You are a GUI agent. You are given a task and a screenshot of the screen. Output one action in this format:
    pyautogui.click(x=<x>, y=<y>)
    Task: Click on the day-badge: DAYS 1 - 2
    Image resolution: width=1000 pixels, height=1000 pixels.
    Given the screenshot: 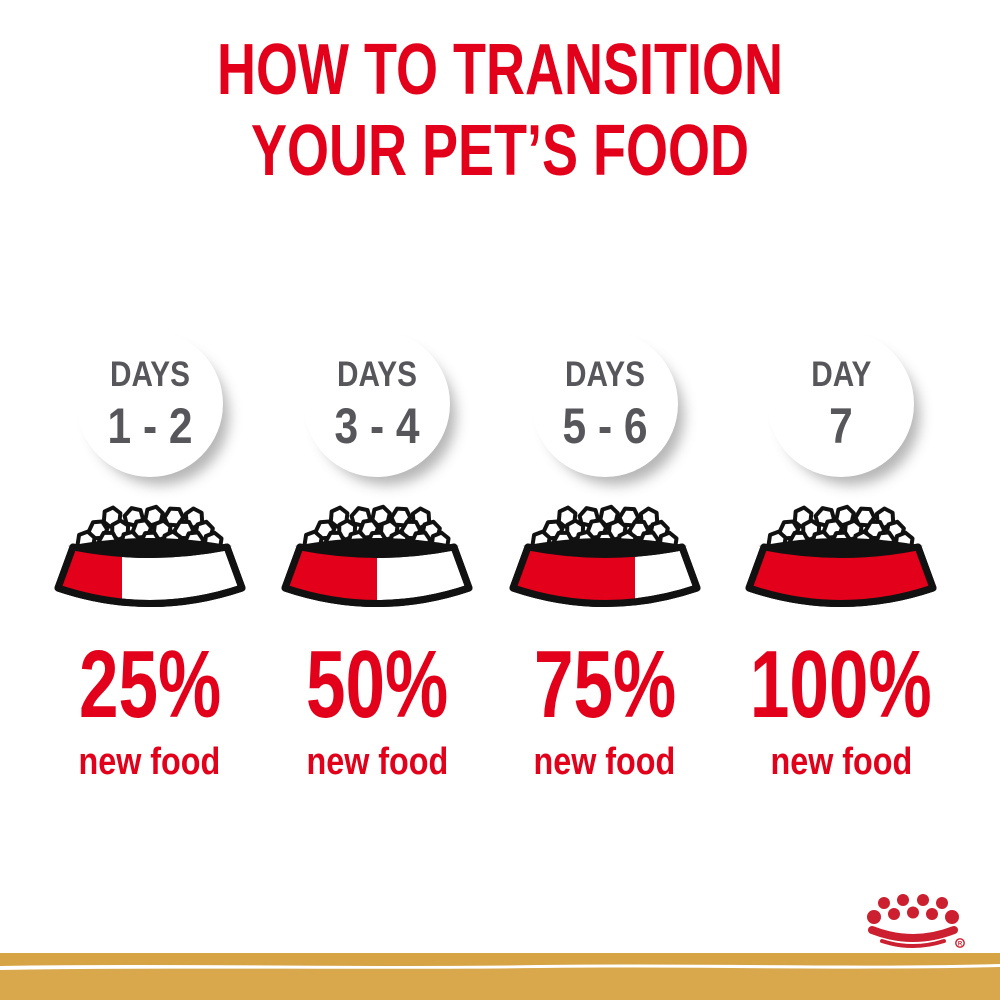 What is the action you would take?
    pyautogui.click(x=149, y=403)
    